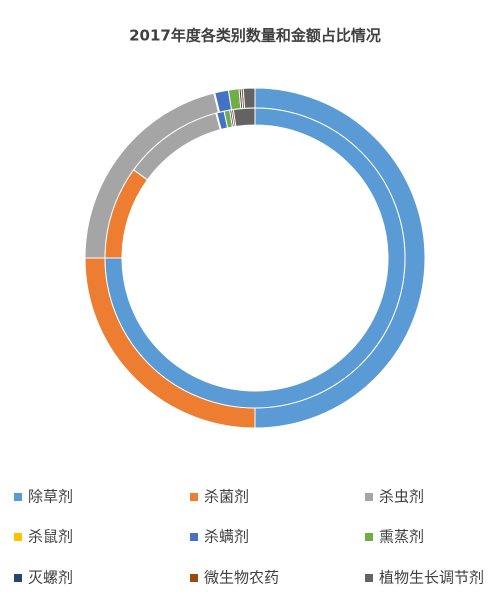  I want to click on legend-label: 杀虫剂, so click(401, 497).